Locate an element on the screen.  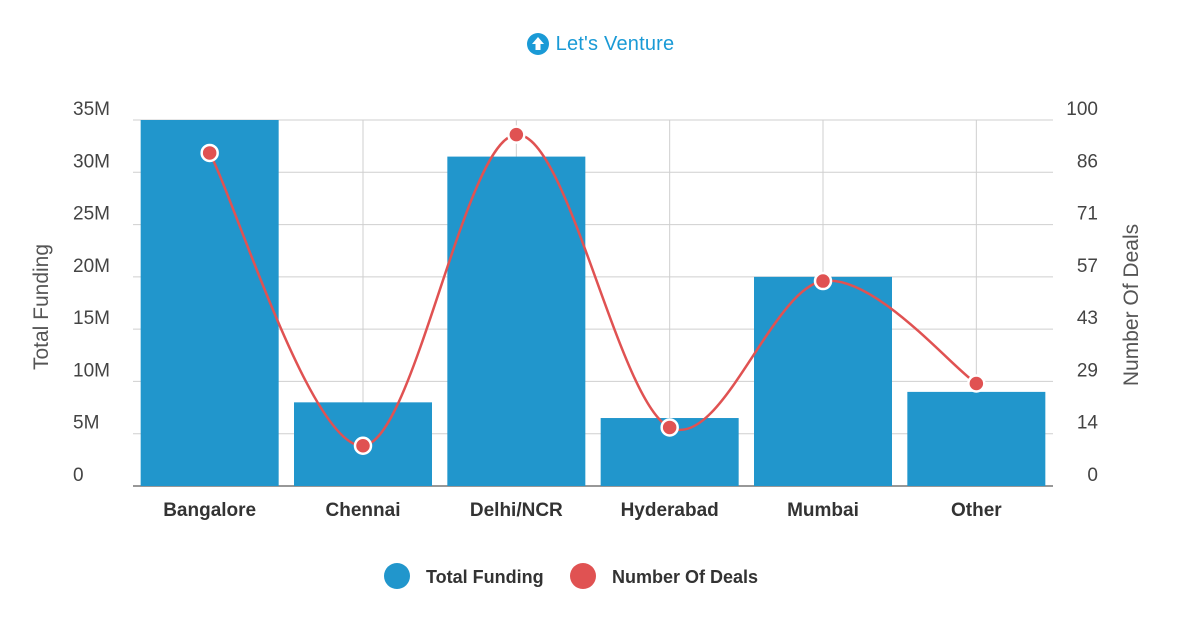
left-tick-label: 30M is located at coordinates (91, 161).